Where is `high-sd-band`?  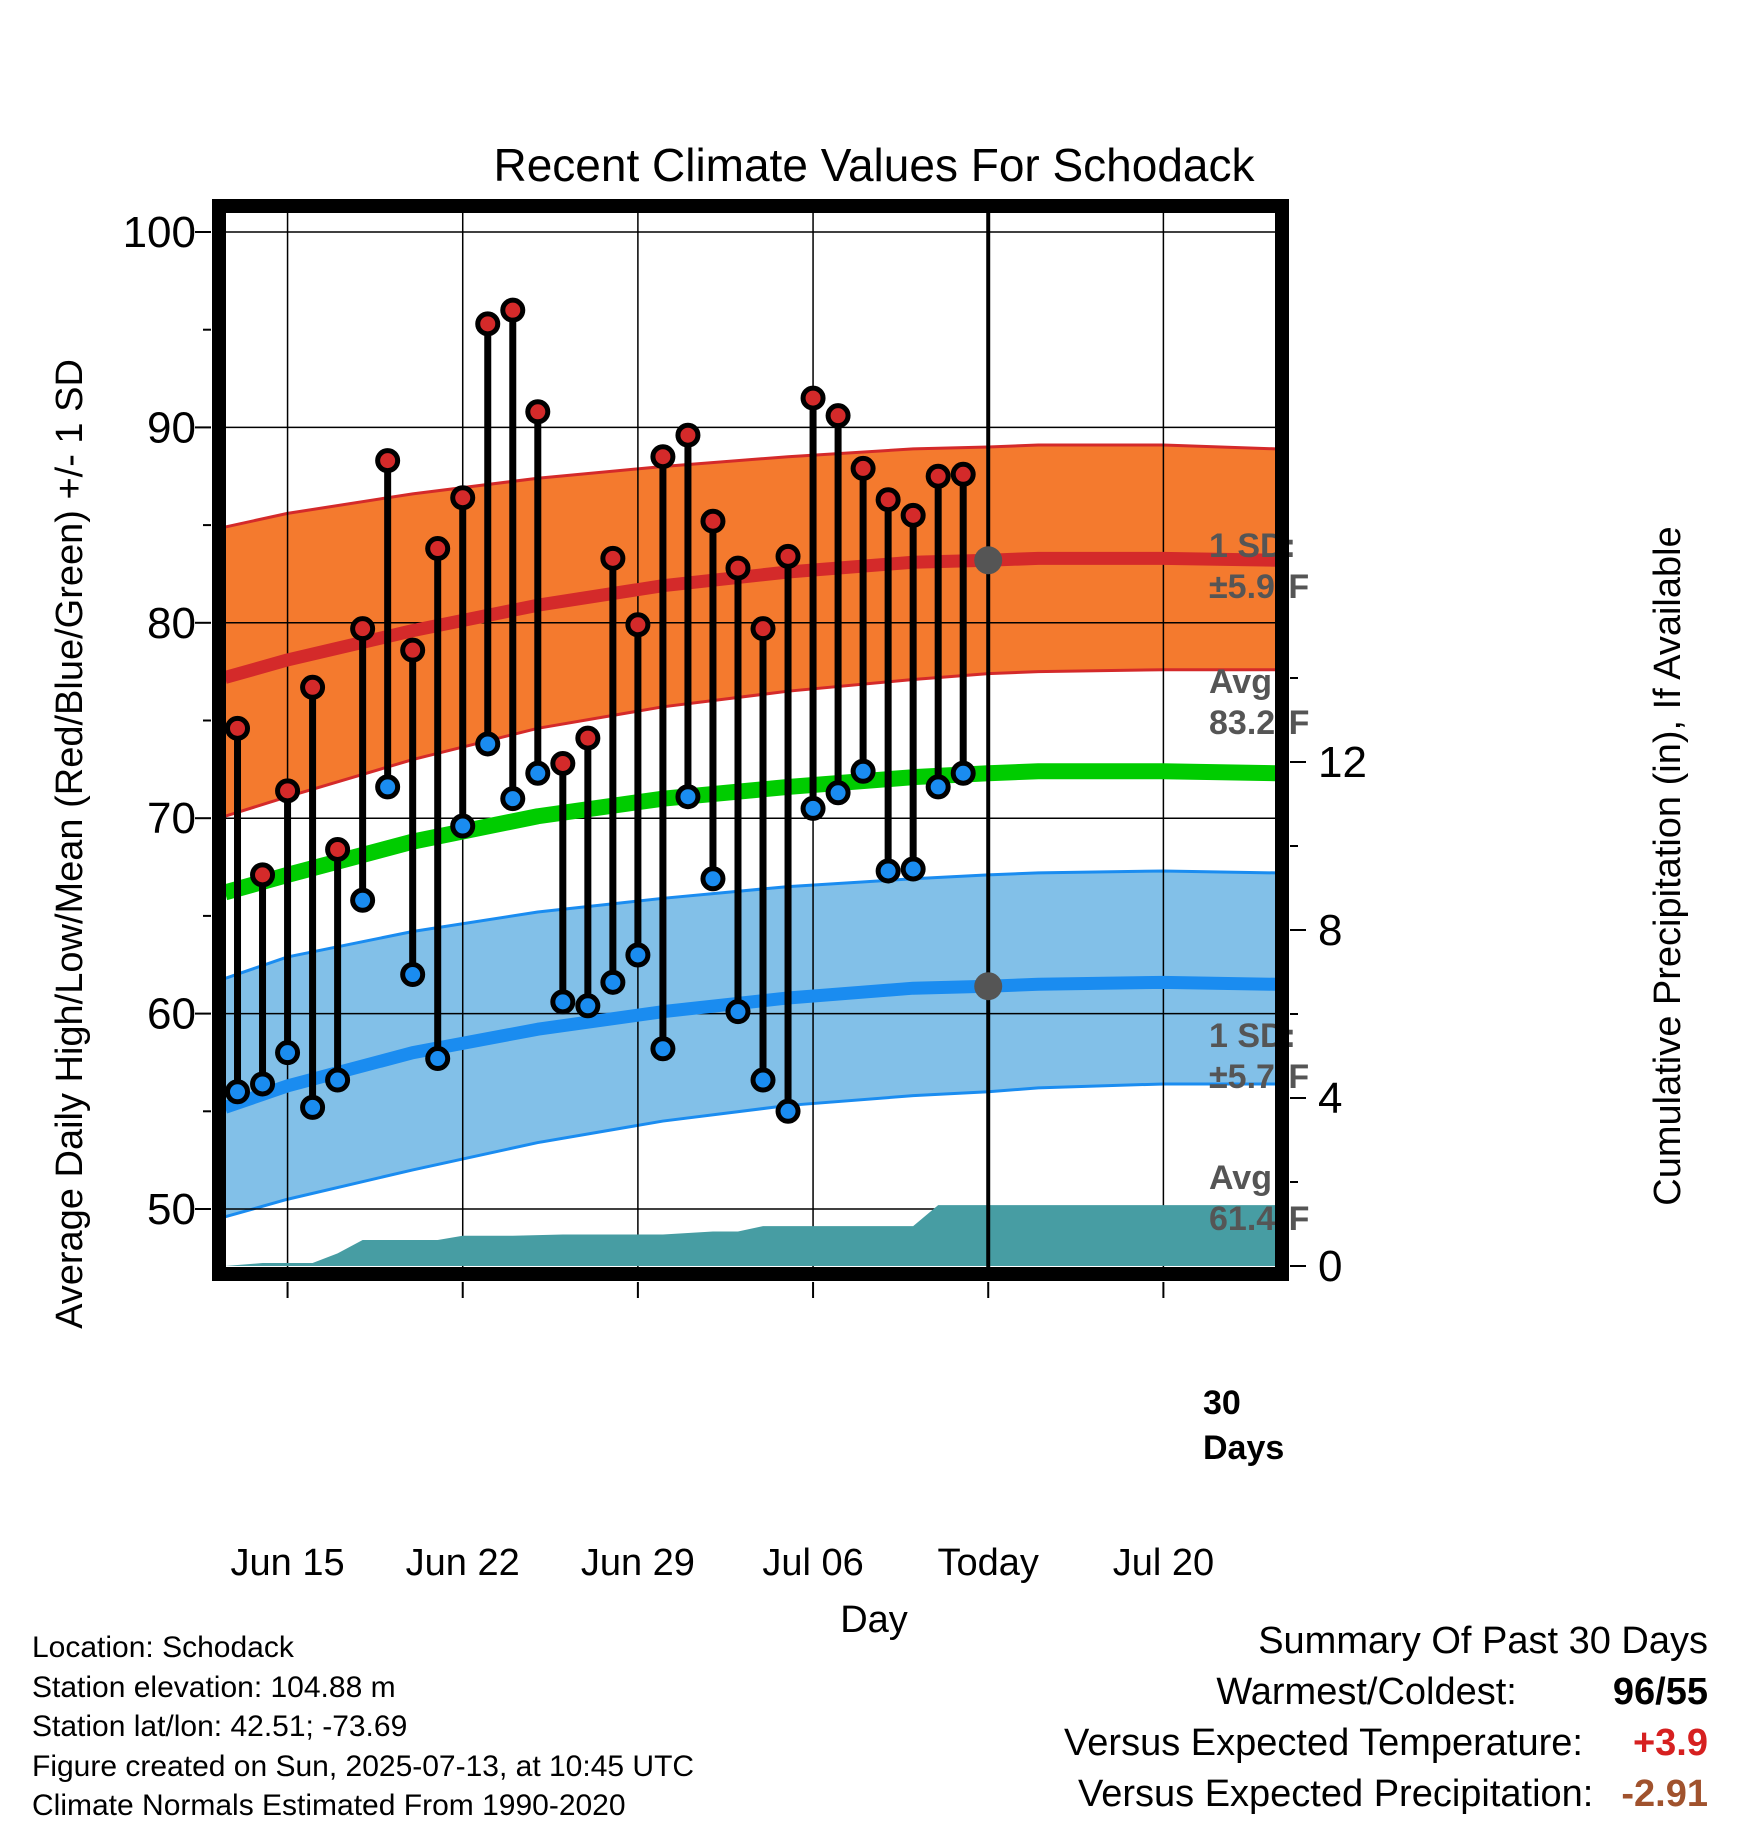
high-sd-band is located at coordinates (750, 630).